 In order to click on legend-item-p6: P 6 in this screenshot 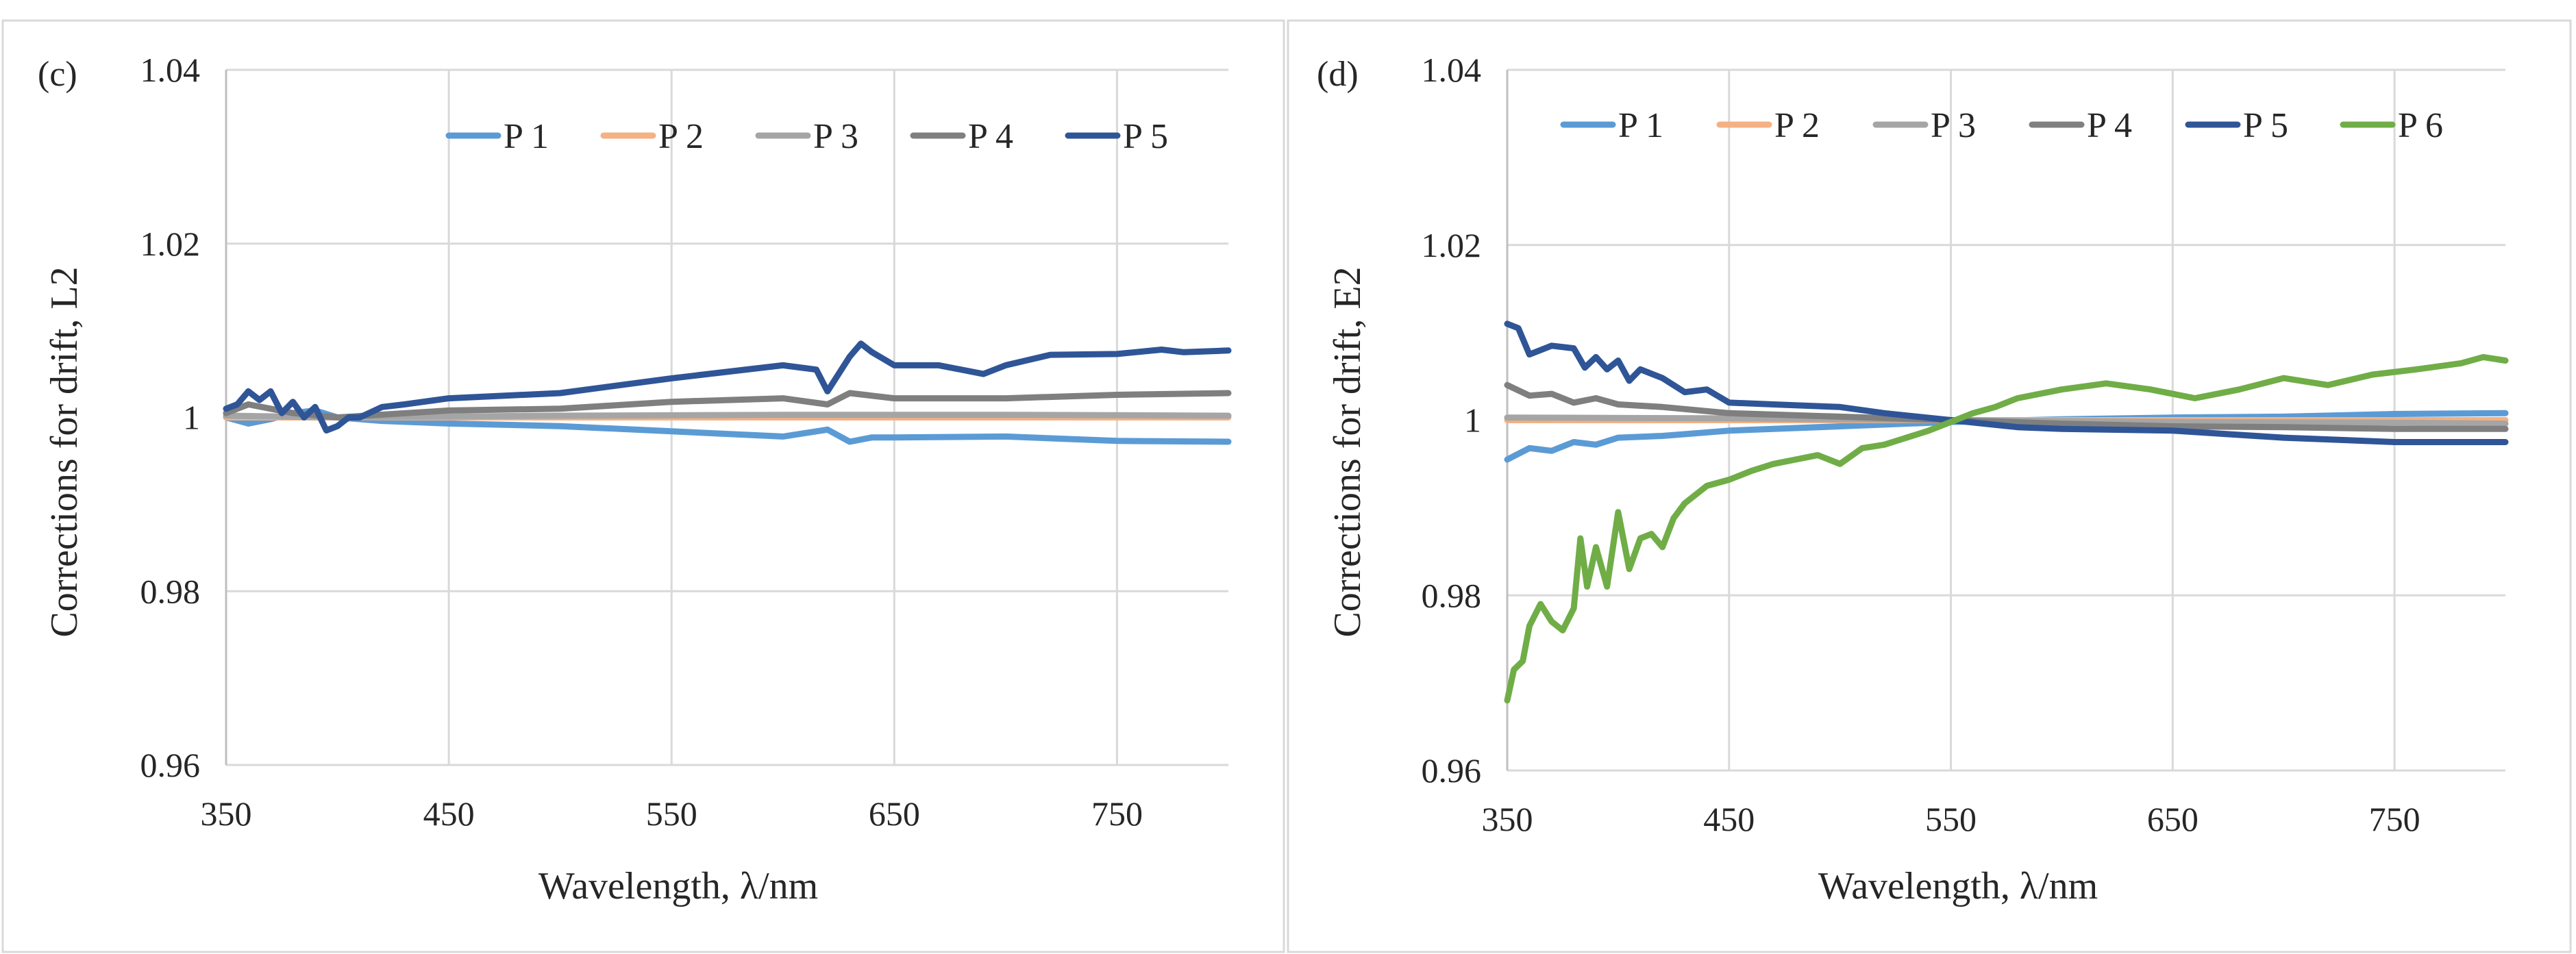, I will do `click(2391, 126)`.